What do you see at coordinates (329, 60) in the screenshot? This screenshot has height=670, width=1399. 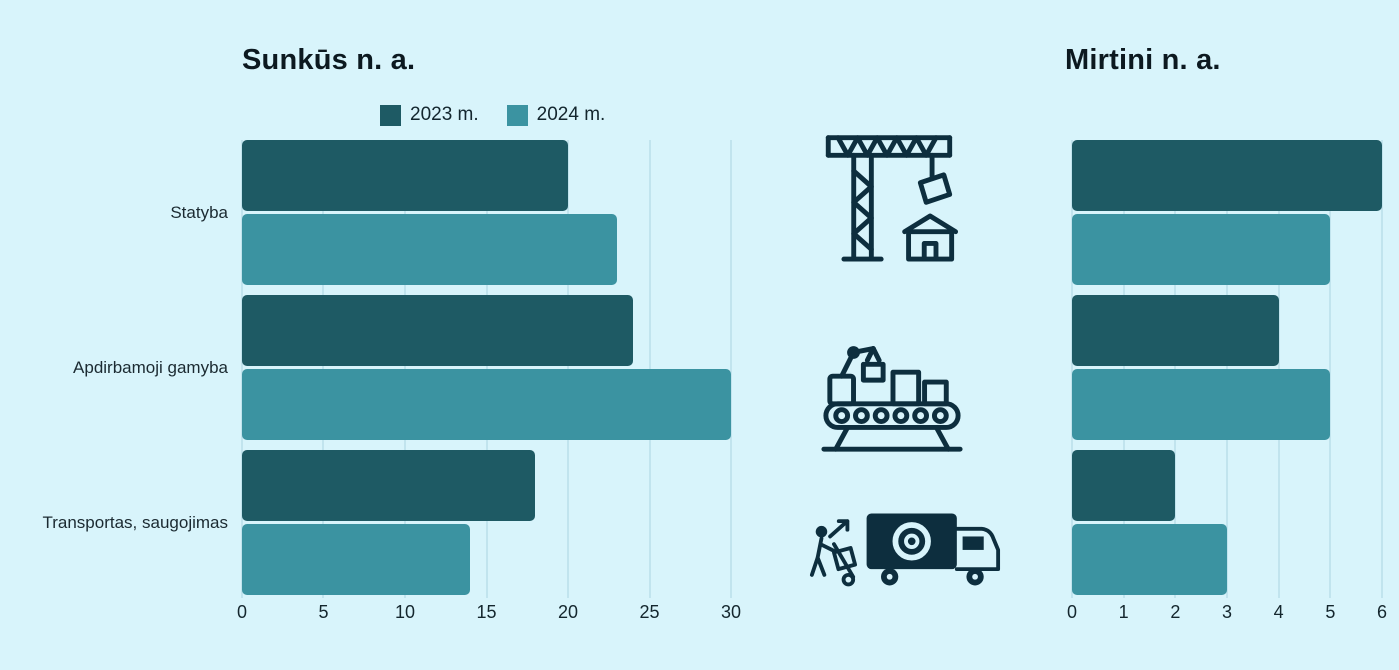 I see `chart-title-sunkus: Sunkūs n. a.` at bounding box center [329, 60].